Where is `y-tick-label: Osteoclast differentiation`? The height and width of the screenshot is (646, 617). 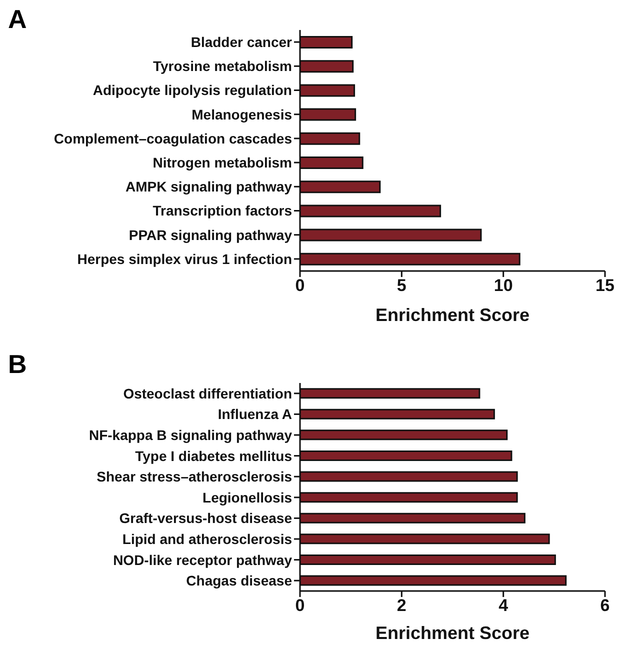 y-tick-label: Osteoclast differentiation is located at coordinates (207, 393).